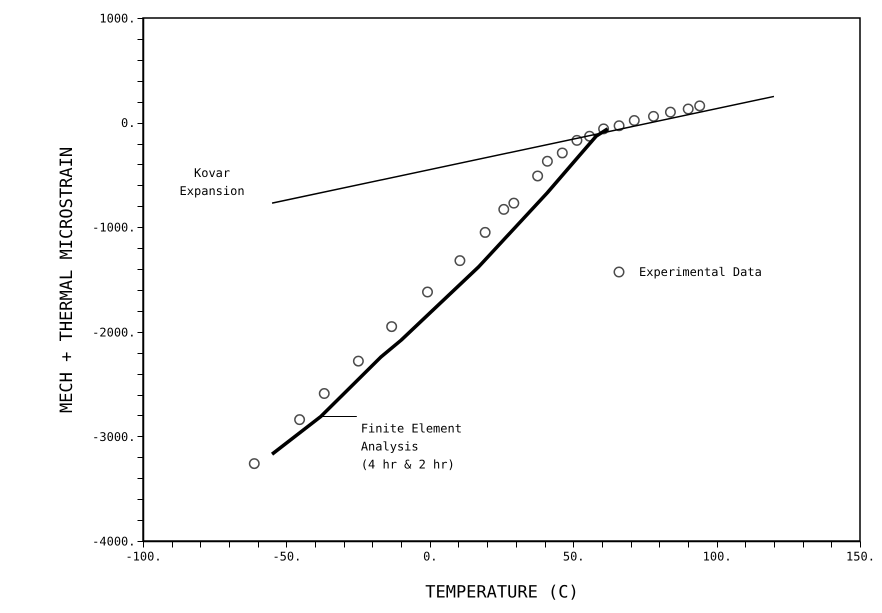  I want to click on y-tick-label: -3000., so click(114, 437).